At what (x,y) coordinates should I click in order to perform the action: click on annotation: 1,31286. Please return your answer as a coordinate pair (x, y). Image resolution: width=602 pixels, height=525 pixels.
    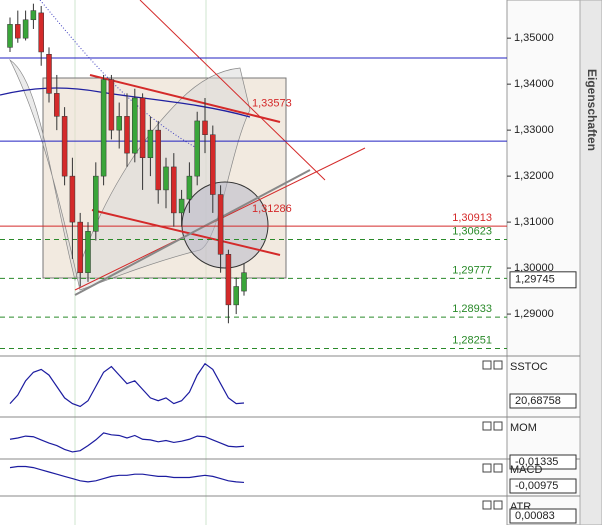
    Looking at the image, I should click on (272, 209).